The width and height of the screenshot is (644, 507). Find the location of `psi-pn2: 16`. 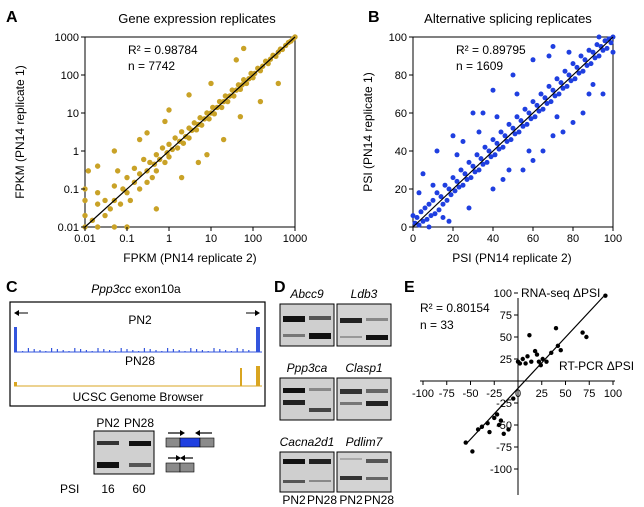

psi-pn2: 16 is located at coordinates (108, 489).